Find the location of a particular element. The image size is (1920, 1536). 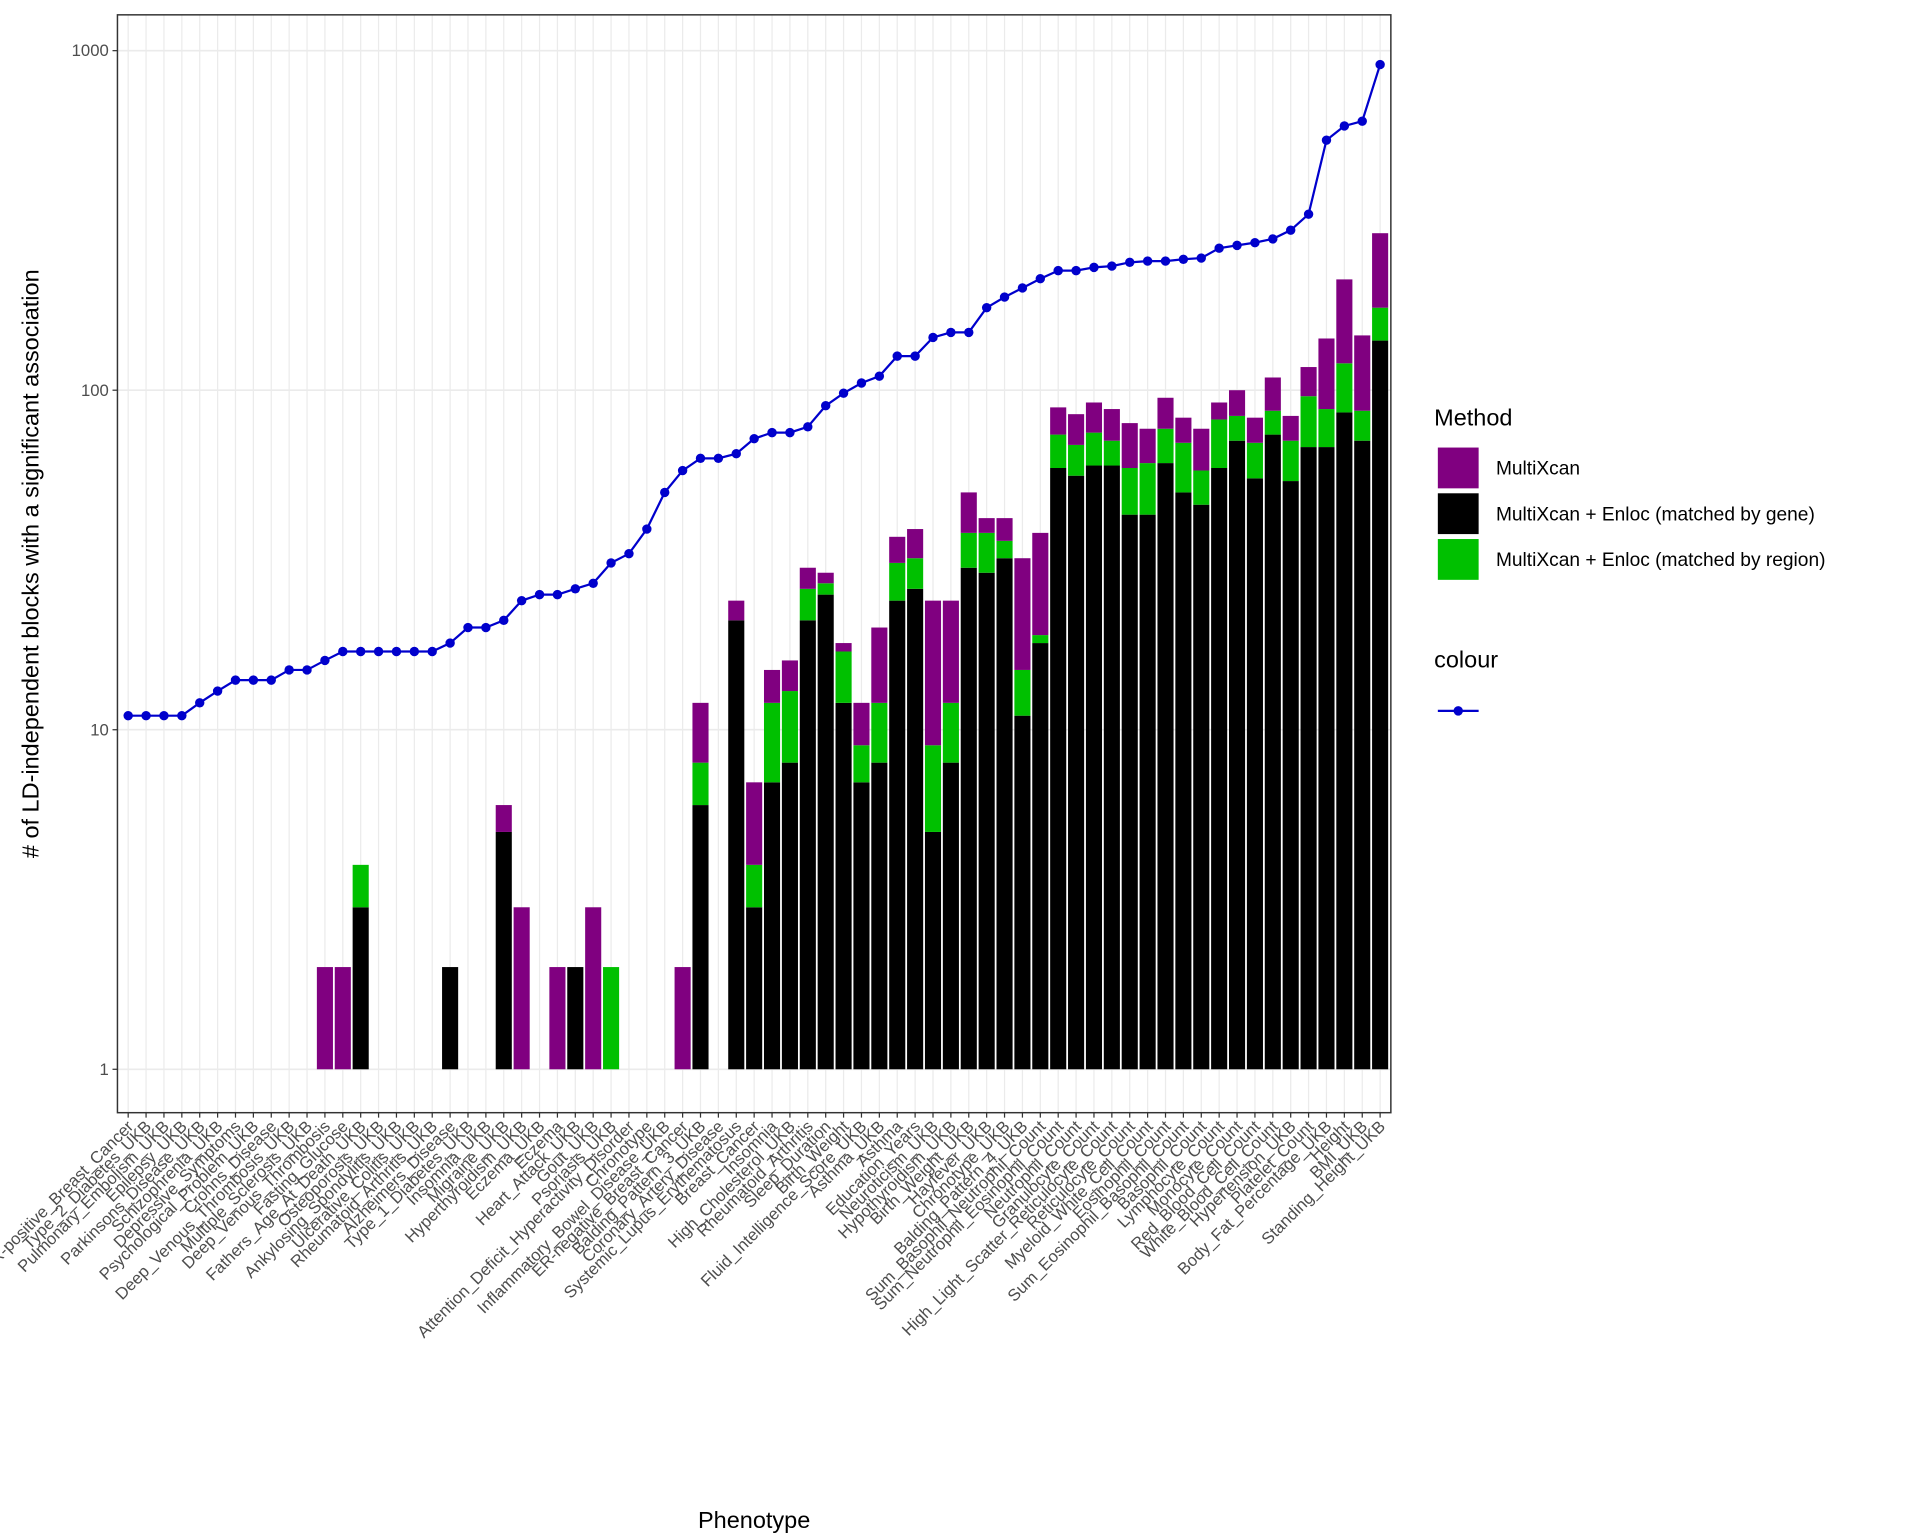

x-axis-title: Phenotype is located at coordinates (754, 1520).